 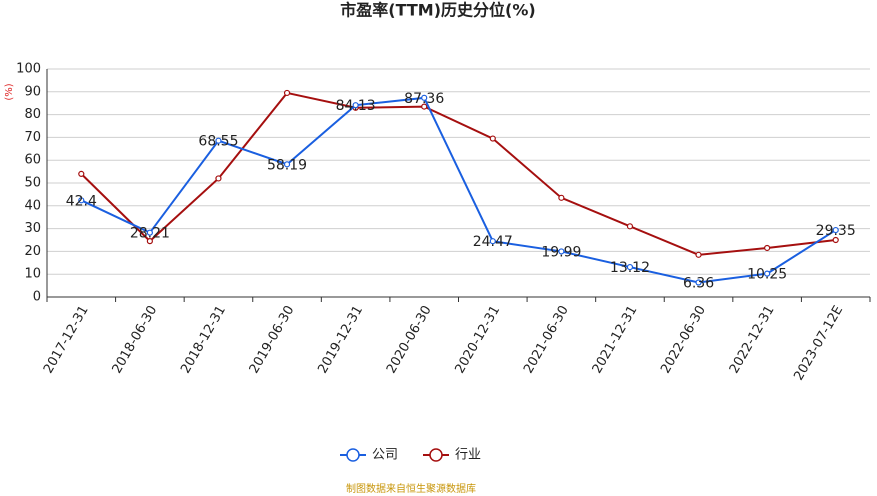 I want to click on data-label: 29.35, so click(x=836, y=231).